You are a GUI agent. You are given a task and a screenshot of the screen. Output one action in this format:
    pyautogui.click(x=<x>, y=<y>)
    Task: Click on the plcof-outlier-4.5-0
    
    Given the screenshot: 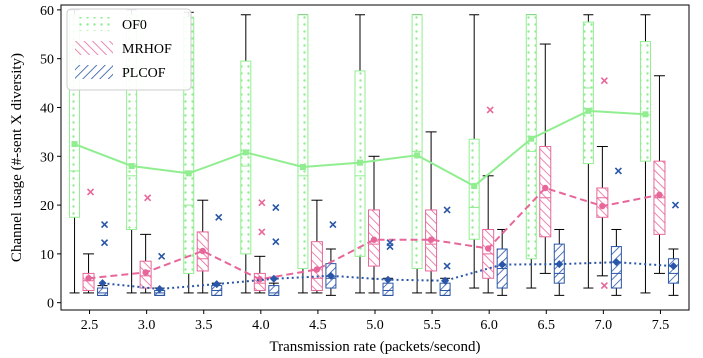 What is the action you would take?
    pyautogui.click(x=333, y=225)
    